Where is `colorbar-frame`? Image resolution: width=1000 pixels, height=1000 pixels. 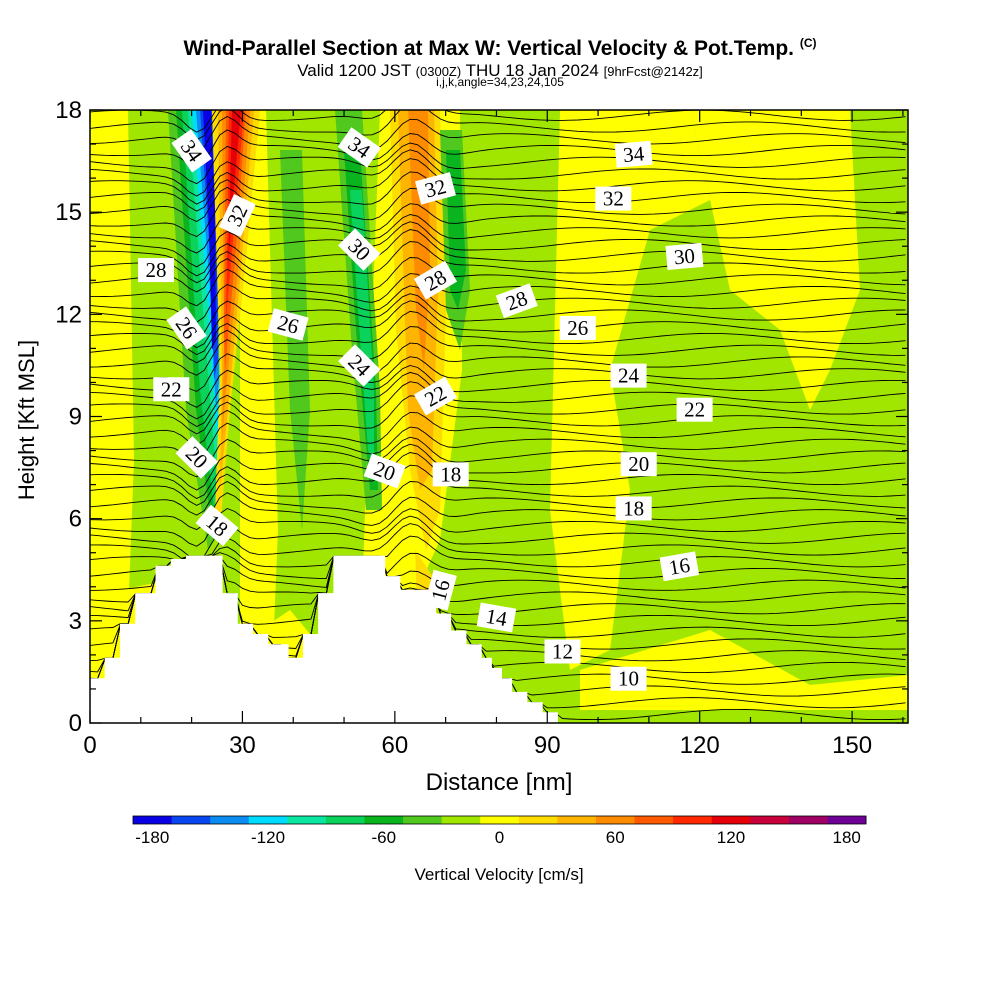 colorbar-frame is located at coordinates (499, 820).